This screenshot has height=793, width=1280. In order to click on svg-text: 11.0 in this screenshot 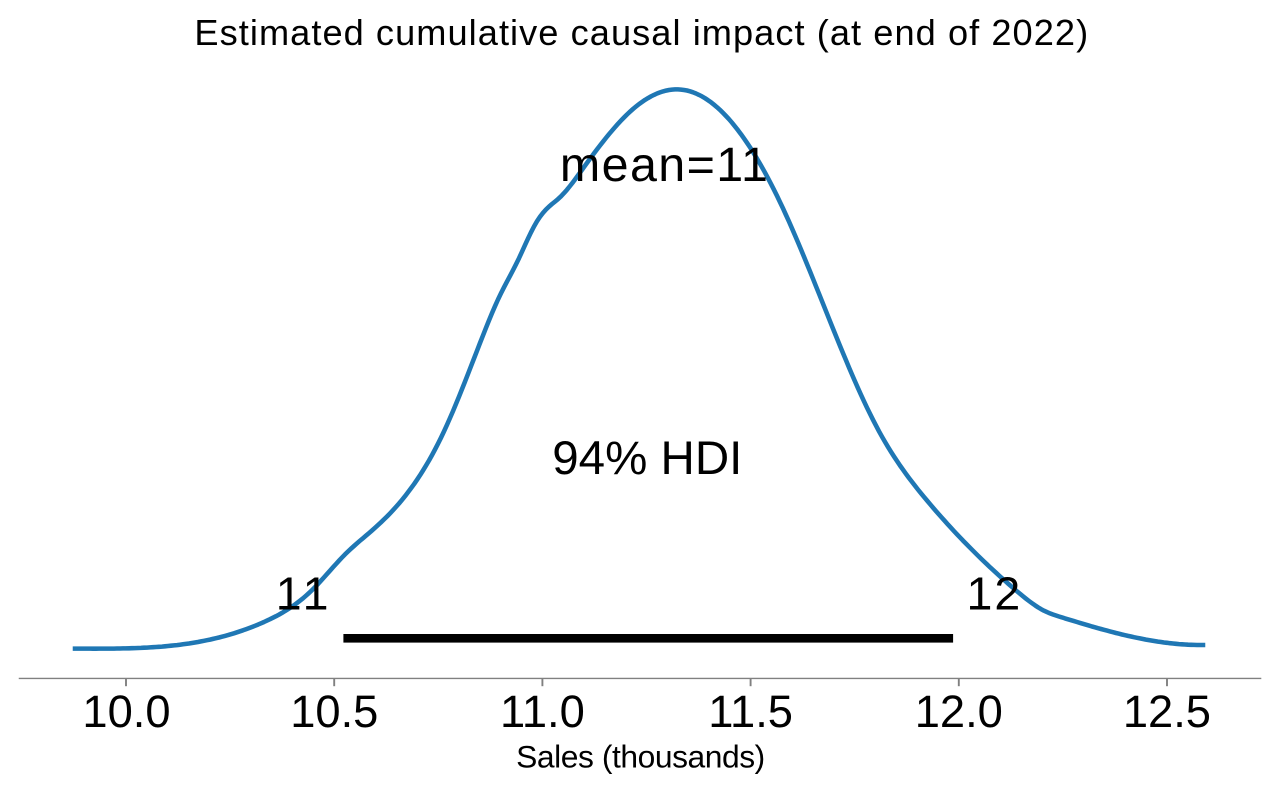, I will do `click(542, 711)`.